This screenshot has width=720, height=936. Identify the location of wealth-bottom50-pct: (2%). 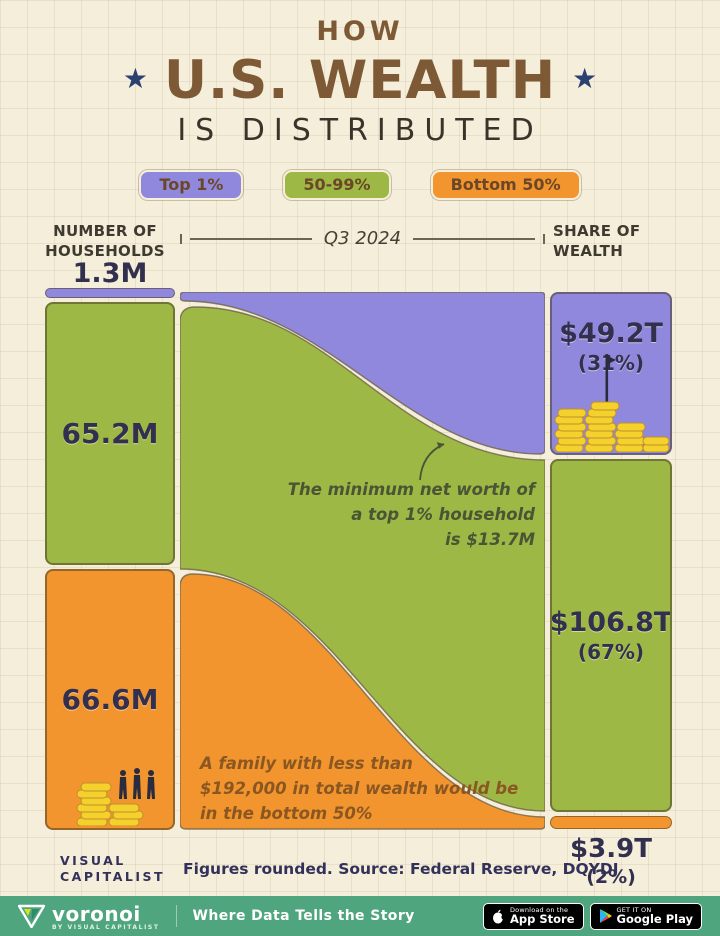
(611, 877).